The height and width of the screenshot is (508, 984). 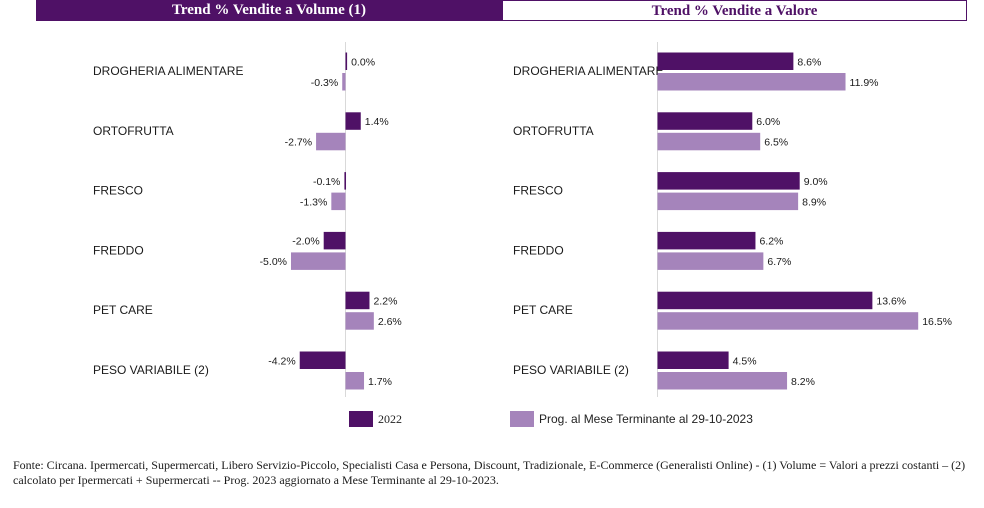 What do you see at coordinates (385, 301) in the screenshot?
I see `volume-data-label: 2.2%` at bounding box center [385, 301].